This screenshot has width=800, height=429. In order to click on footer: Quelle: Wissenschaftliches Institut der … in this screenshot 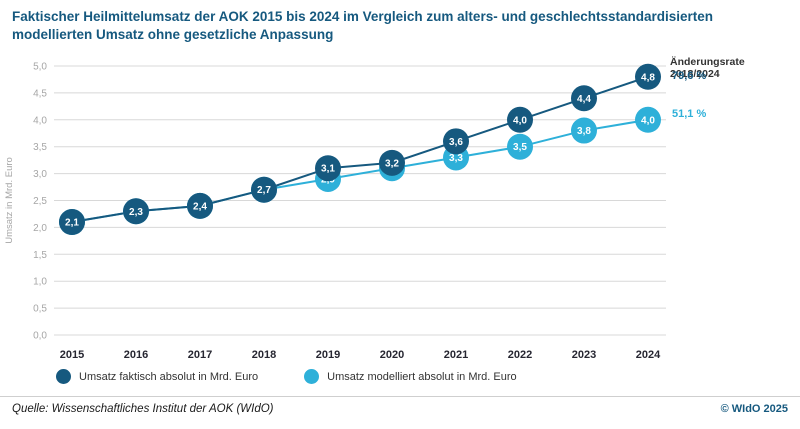, I will do `click(400, 409)`.